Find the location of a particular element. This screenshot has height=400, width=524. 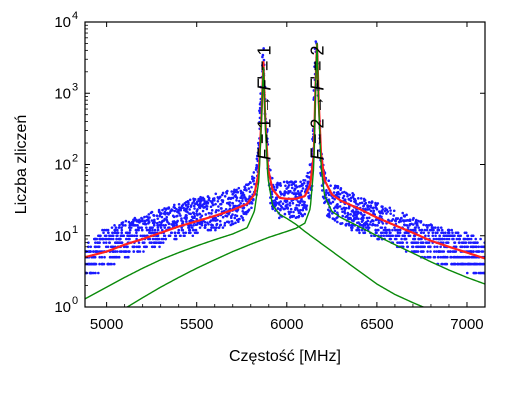

transition-label-part: ' = 2 is located at coordinates (318, 63).